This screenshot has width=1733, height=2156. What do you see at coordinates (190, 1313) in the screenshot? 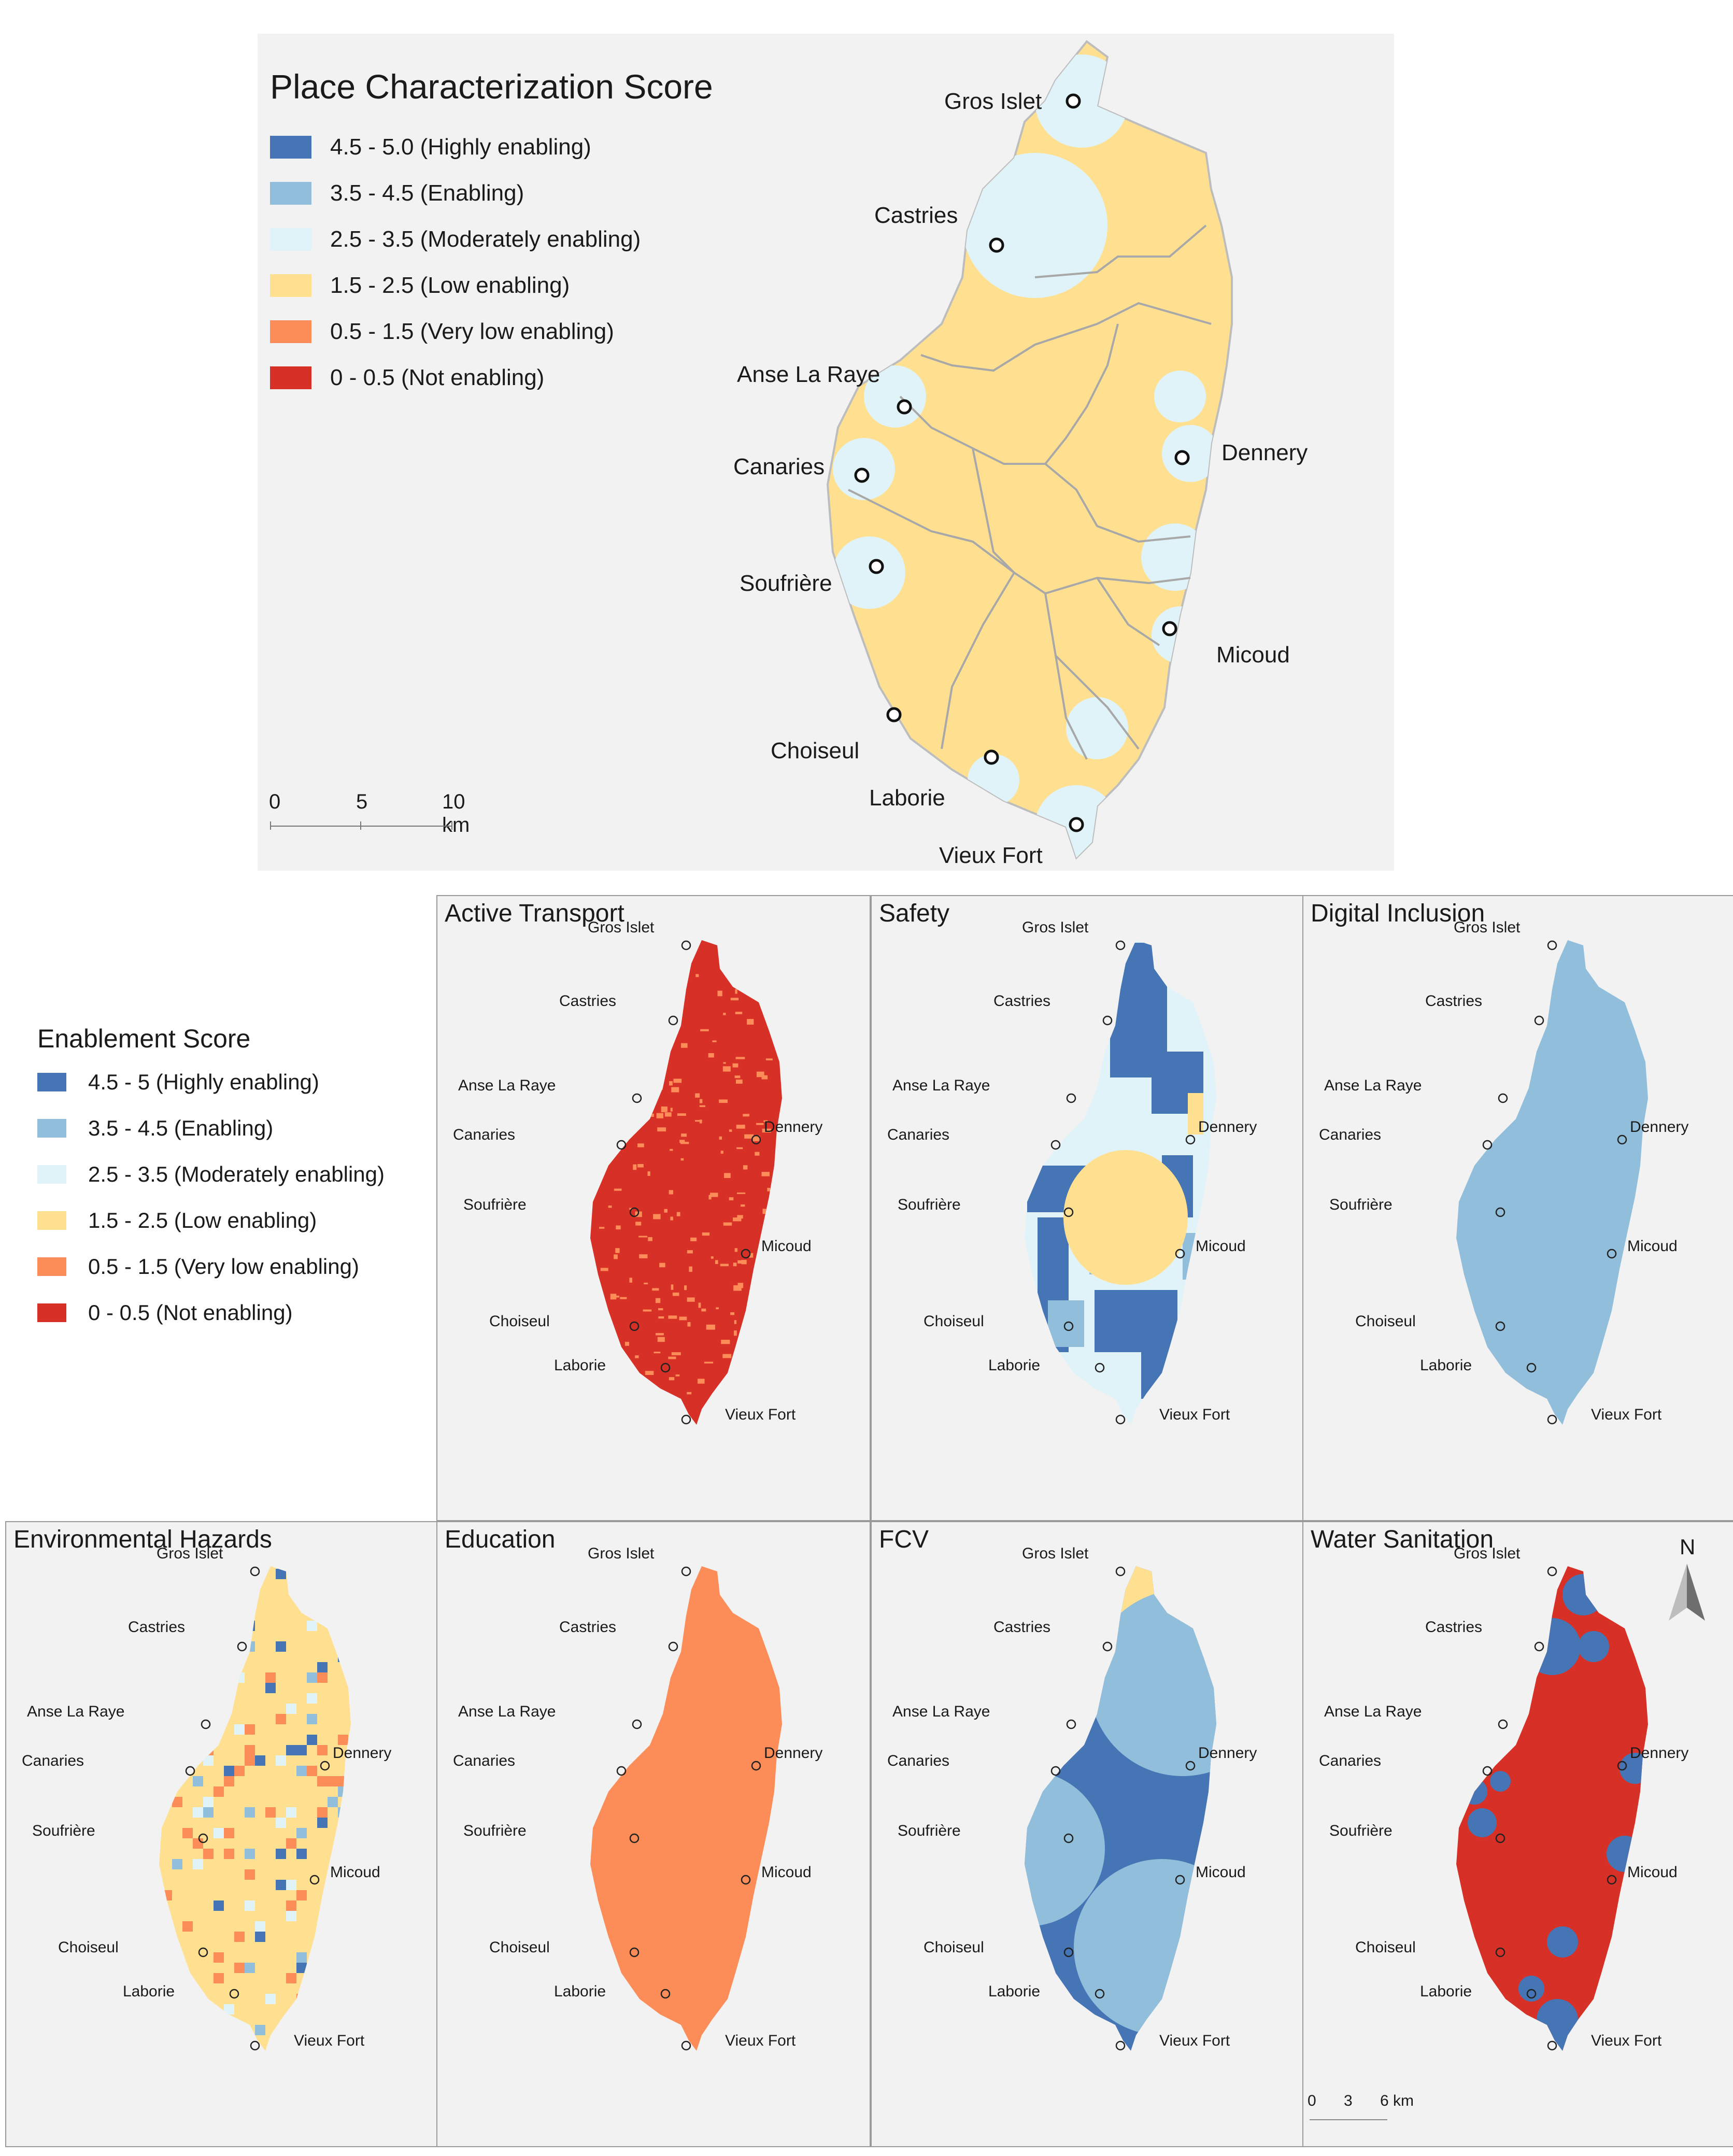
I see `enablement-legend-label: 0 - 0.5 (Not enabling)` at bounding box center [190, 1313].